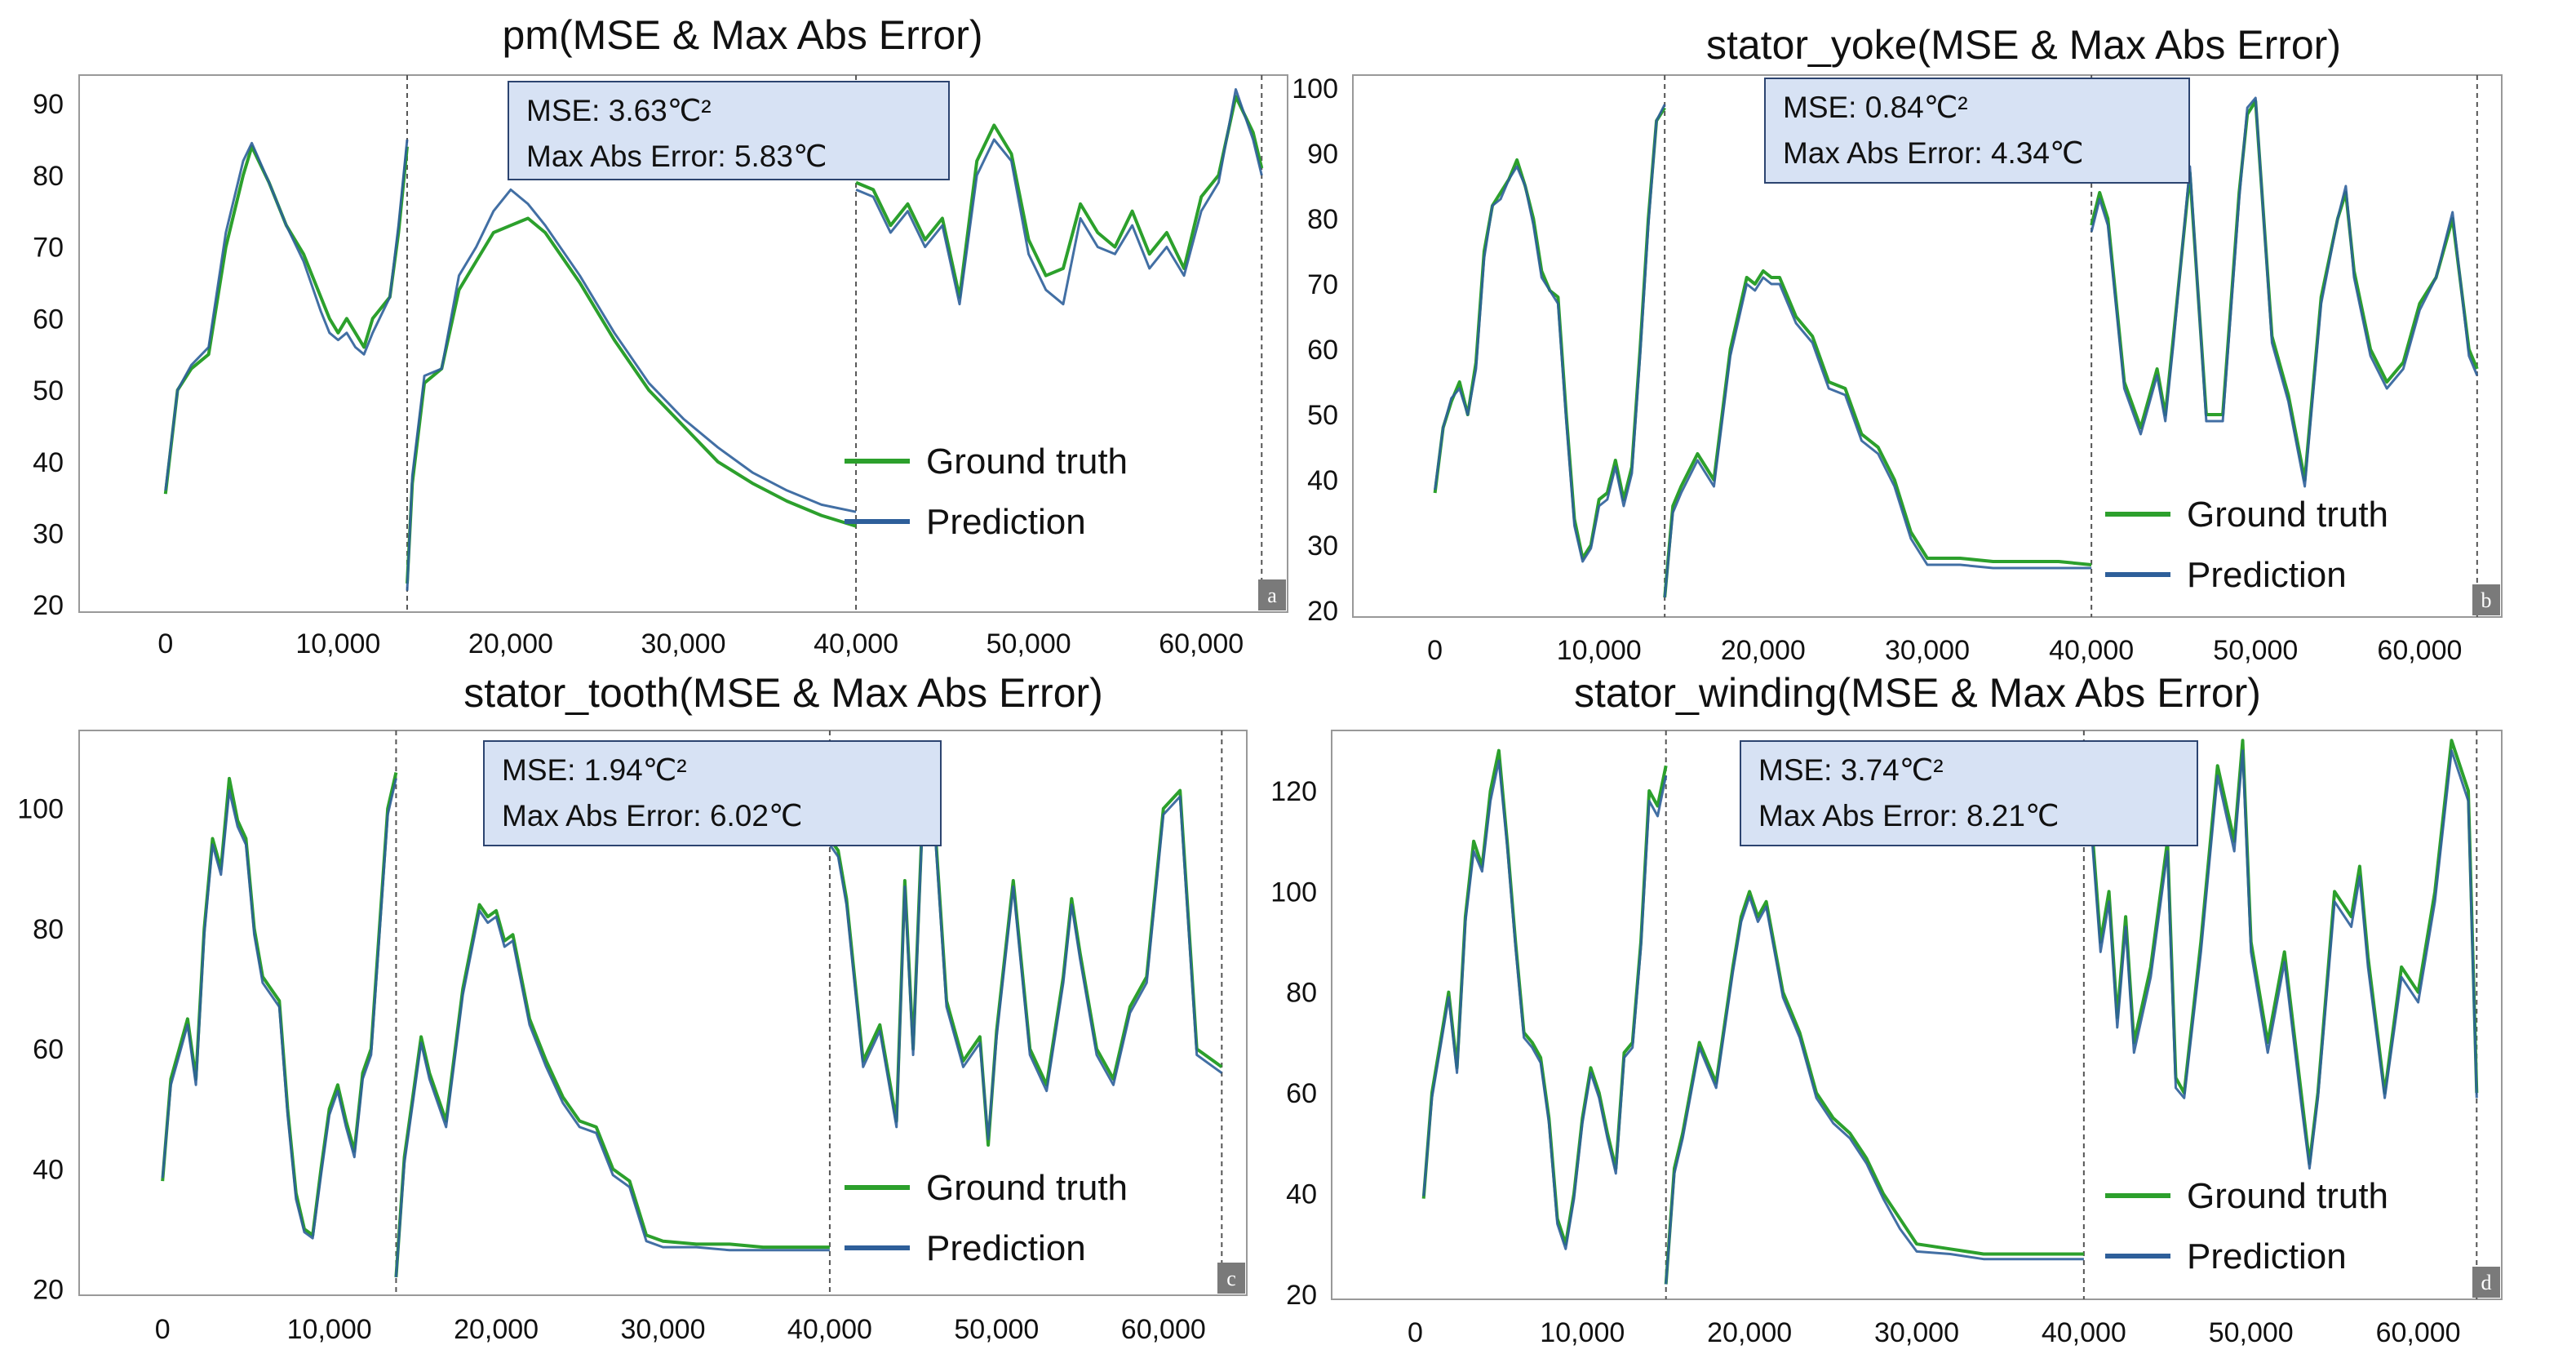  Describe the element at coordinates (1875, 107) in the screenshot. I see `mse-value: MSE: 0.84℃²` at that location.